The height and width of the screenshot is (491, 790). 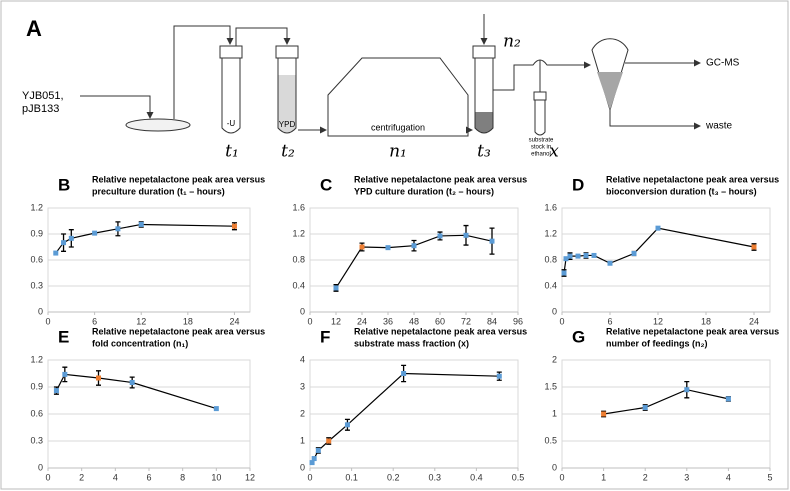 I want to click on panel-label: C, so click(x=326, y=184).